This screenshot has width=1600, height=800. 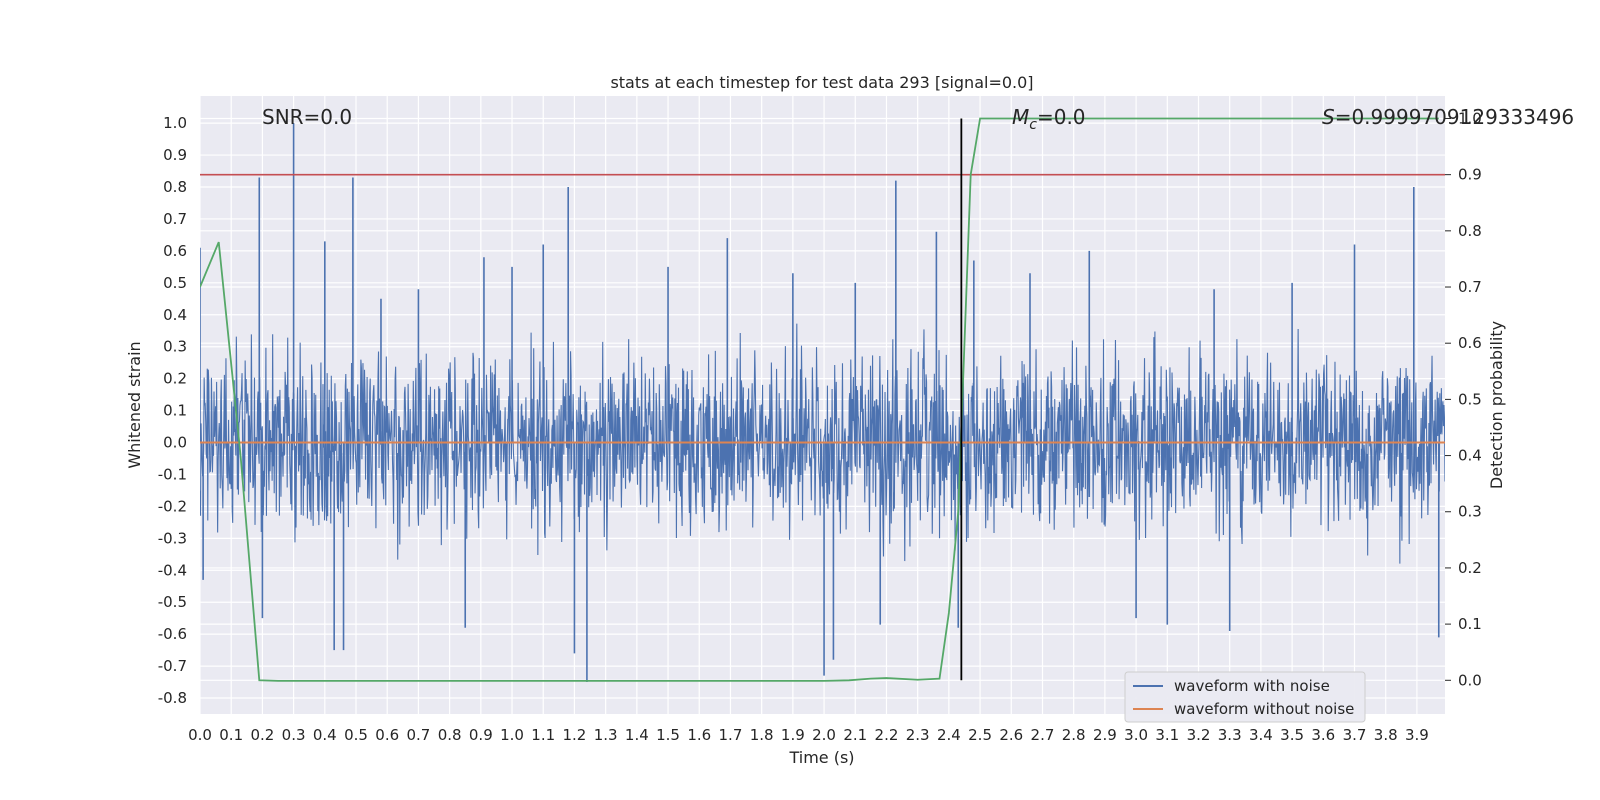 What do you see at coordinates (134, 404) in the screenshot?
I see `y-axis-label: Whitened strain` at bounding box center [134, 404].